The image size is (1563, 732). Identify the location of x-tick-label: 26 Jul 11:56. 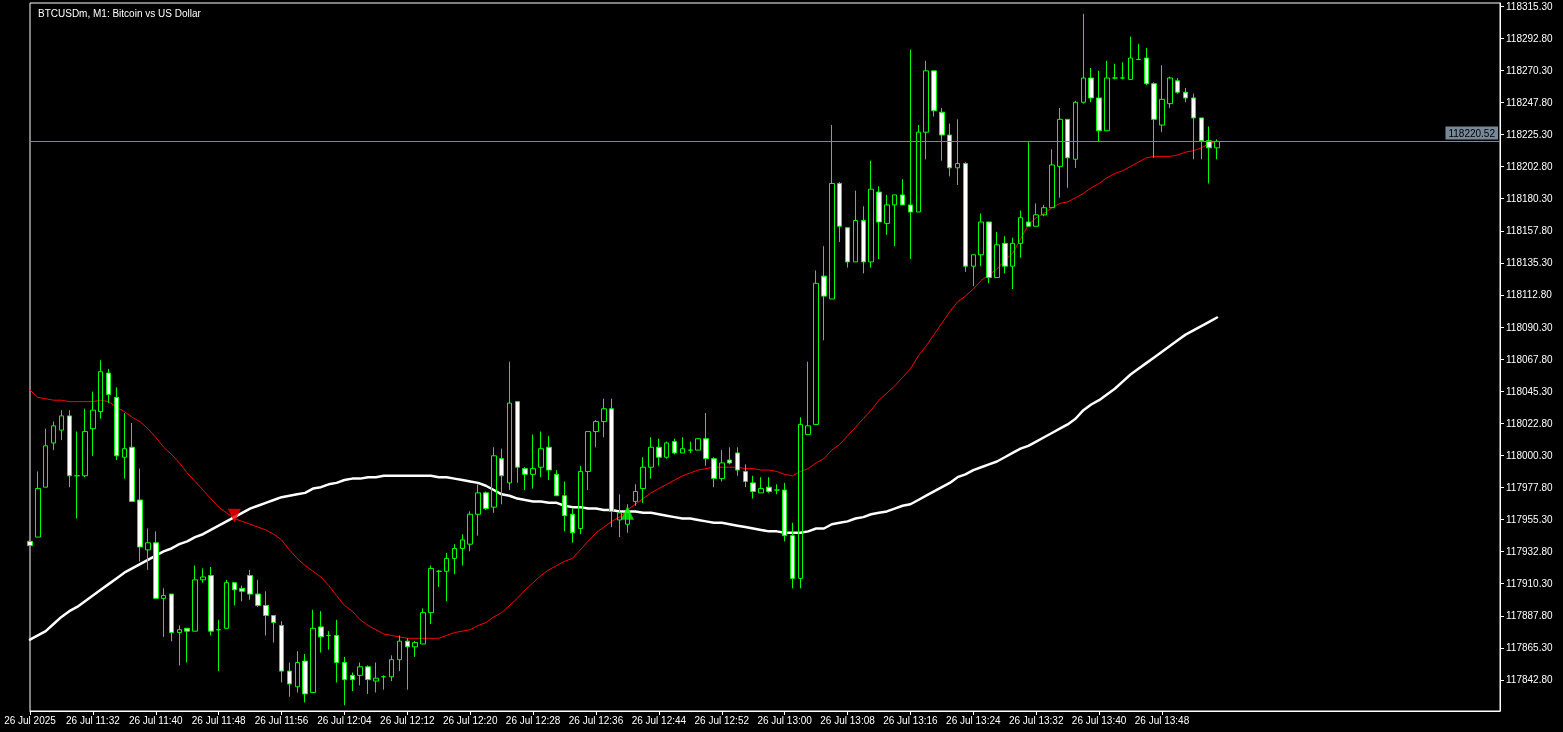
(281, 720).